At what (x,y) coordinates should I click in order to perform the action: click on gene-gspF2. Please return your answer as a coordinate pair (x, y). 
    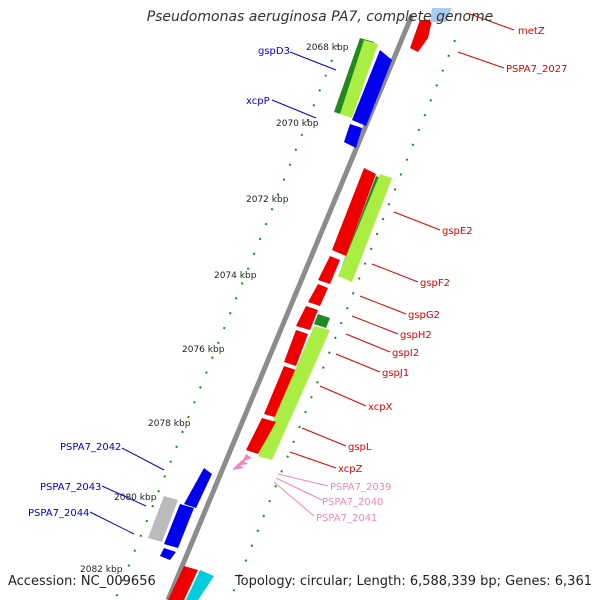
    Looking at the image, I should click on (365, 228).